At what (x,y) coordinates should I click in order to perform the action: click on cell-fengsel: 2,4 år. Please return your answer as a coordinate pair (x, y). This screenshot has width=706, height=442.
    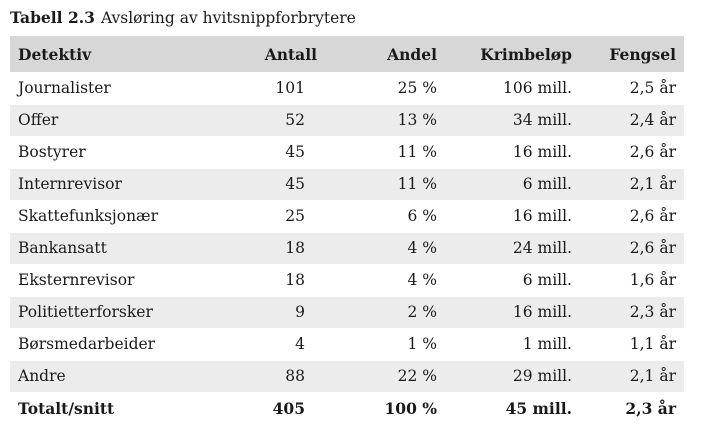
    Looking at the image, I should click on (632, 120).